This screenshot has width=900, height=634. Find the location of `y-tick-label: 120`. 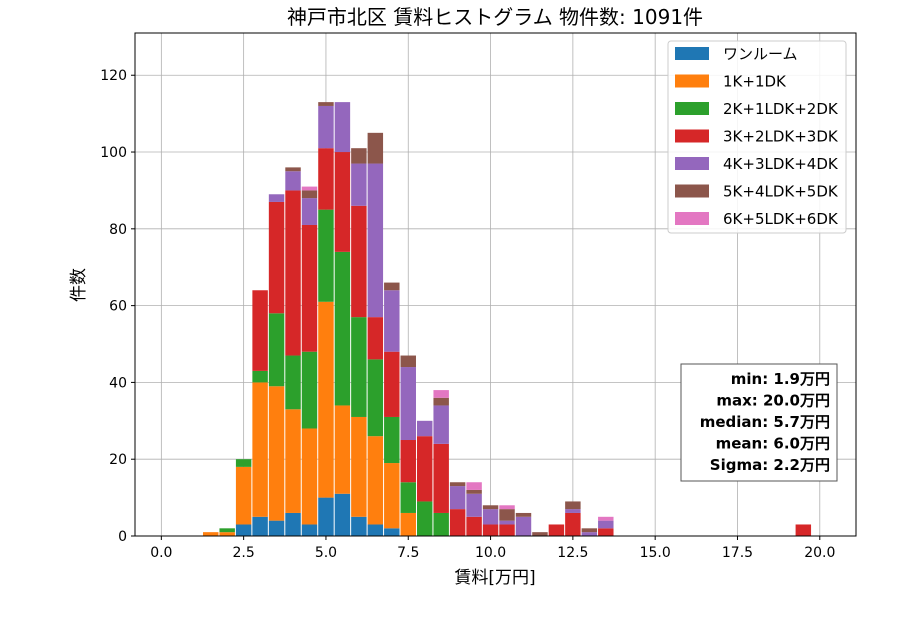

y-tick-label: 120 is located at coordinates (113, 76).